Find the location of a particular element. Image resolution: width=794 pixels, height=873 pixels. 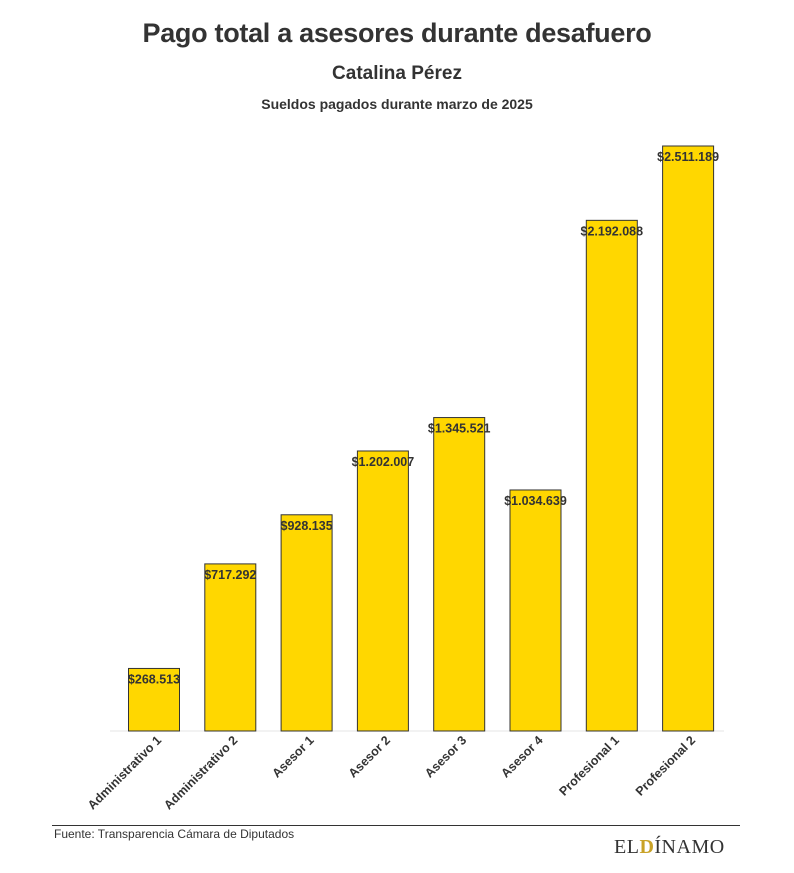

bar-value-label: $717.292 is located at coordinates (230, 575).